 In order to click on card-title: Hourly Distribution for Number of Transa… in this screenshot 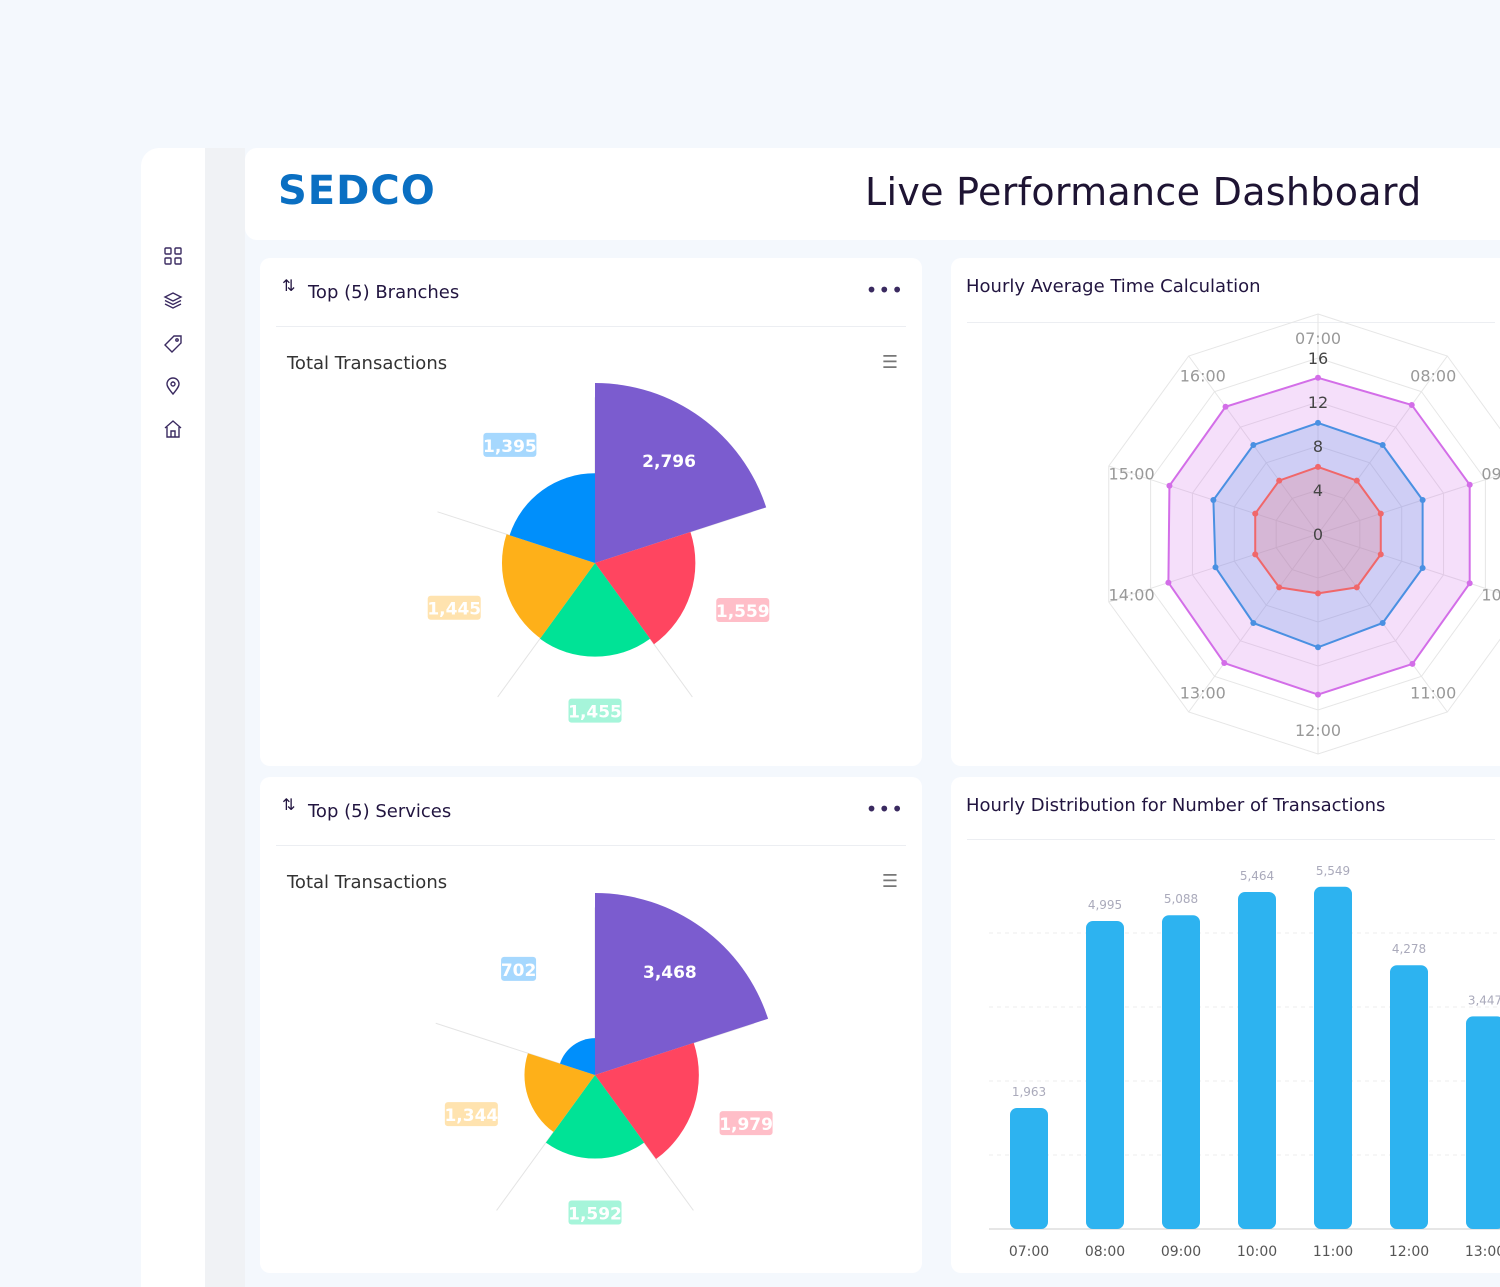, I will do `click(1176, 805)`.